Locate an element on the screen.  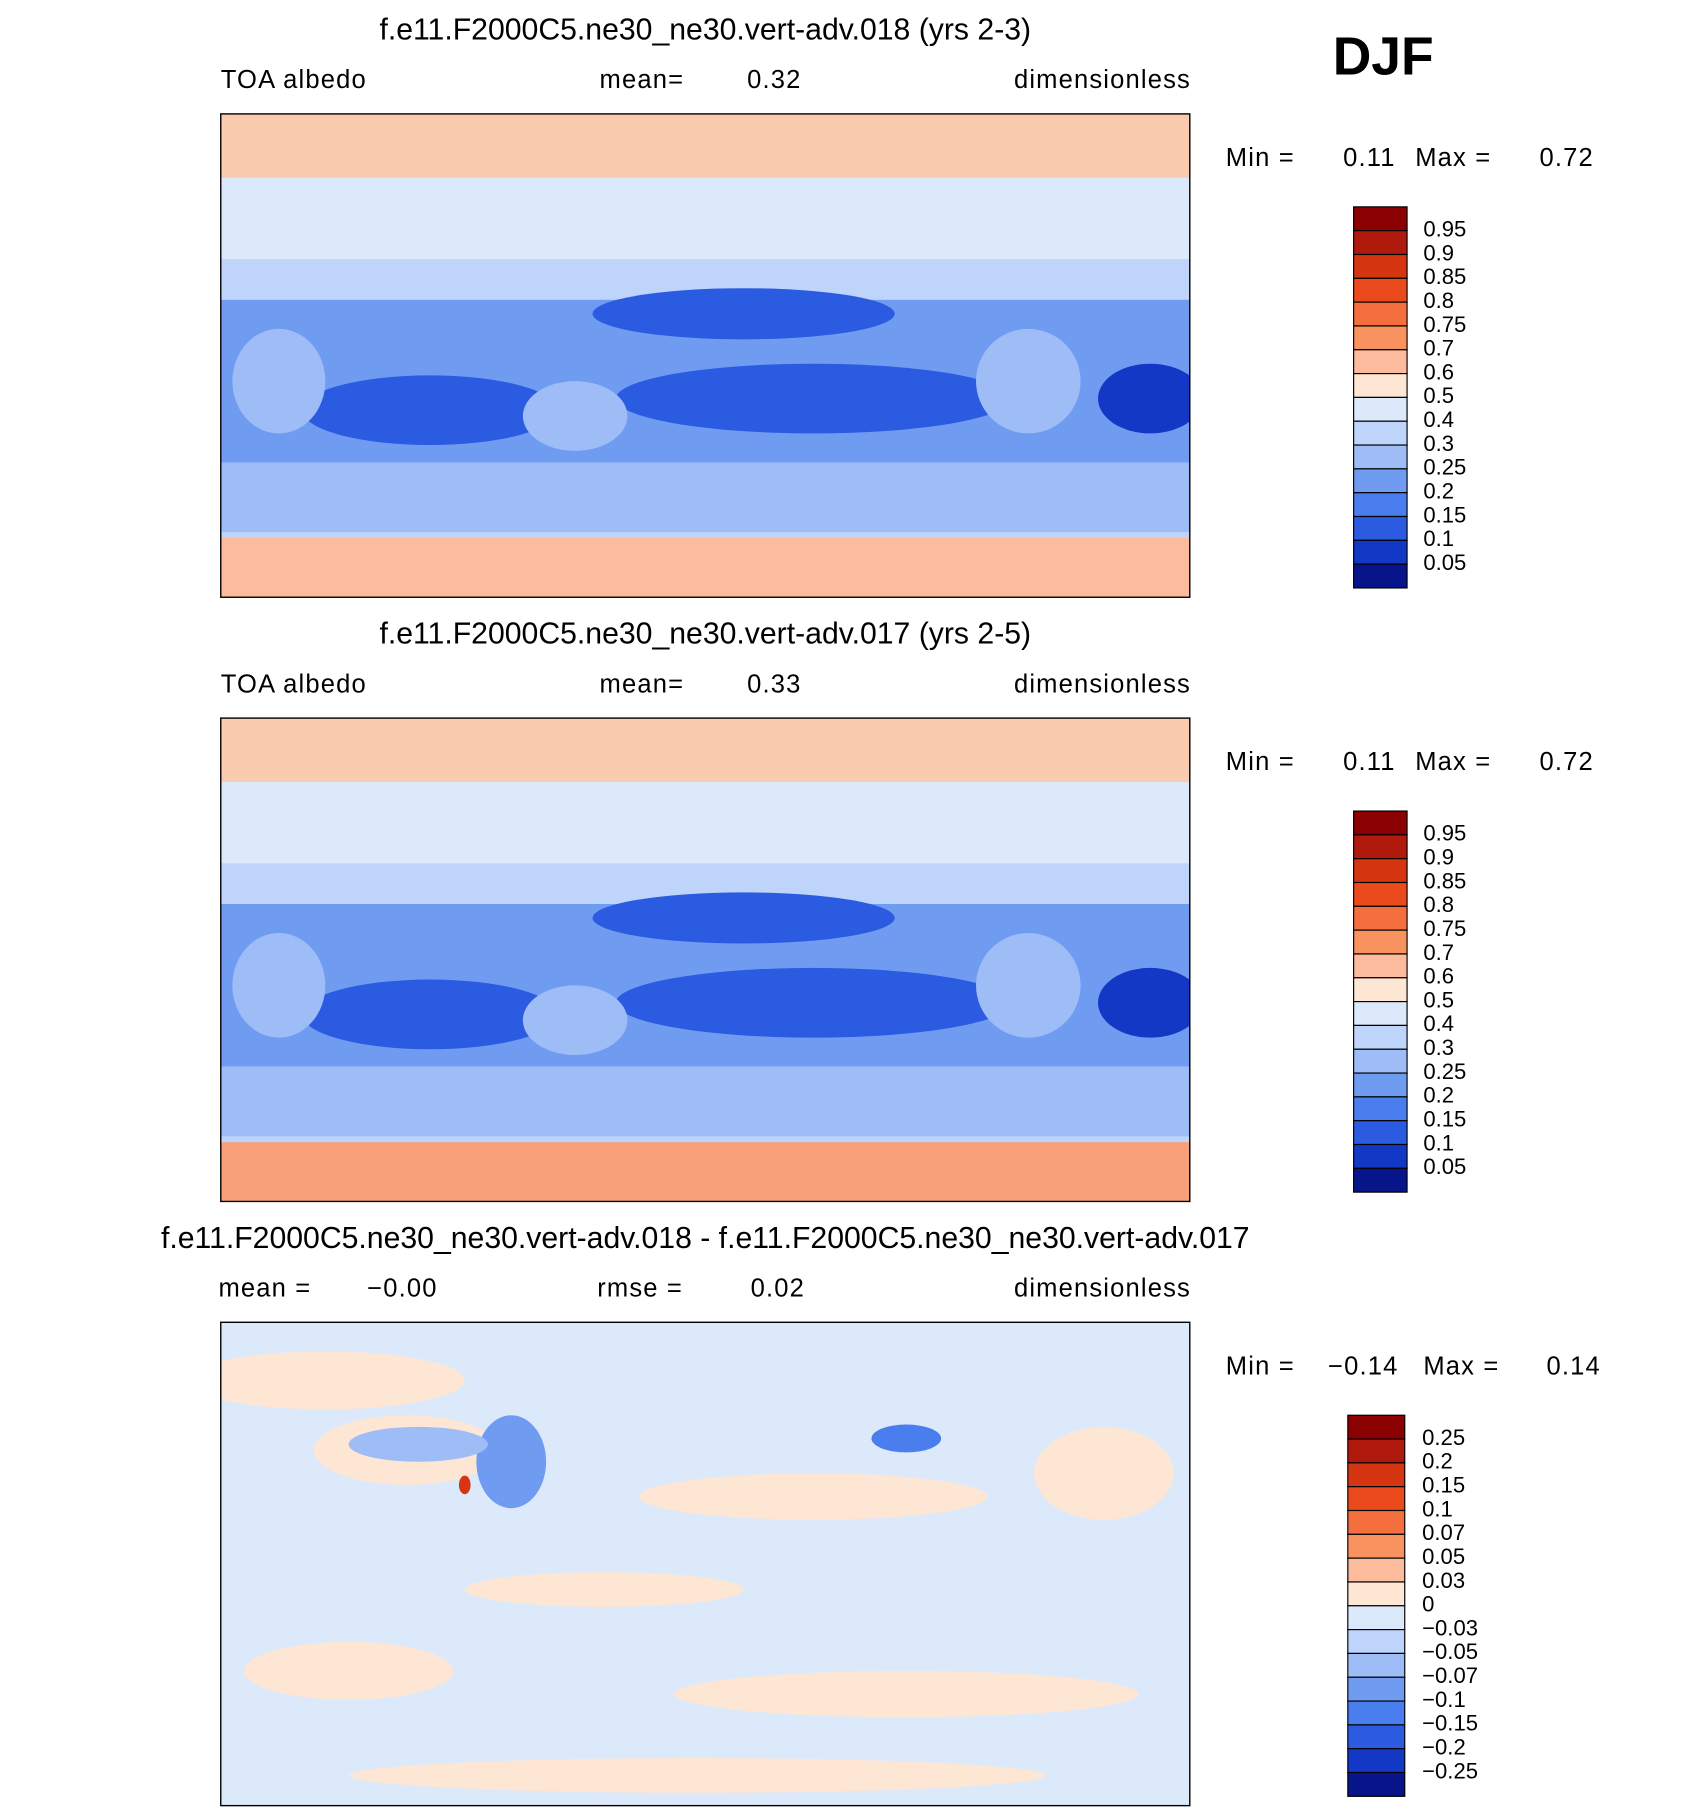
panel-header: 0.32 is located at coordinates (774, 80).